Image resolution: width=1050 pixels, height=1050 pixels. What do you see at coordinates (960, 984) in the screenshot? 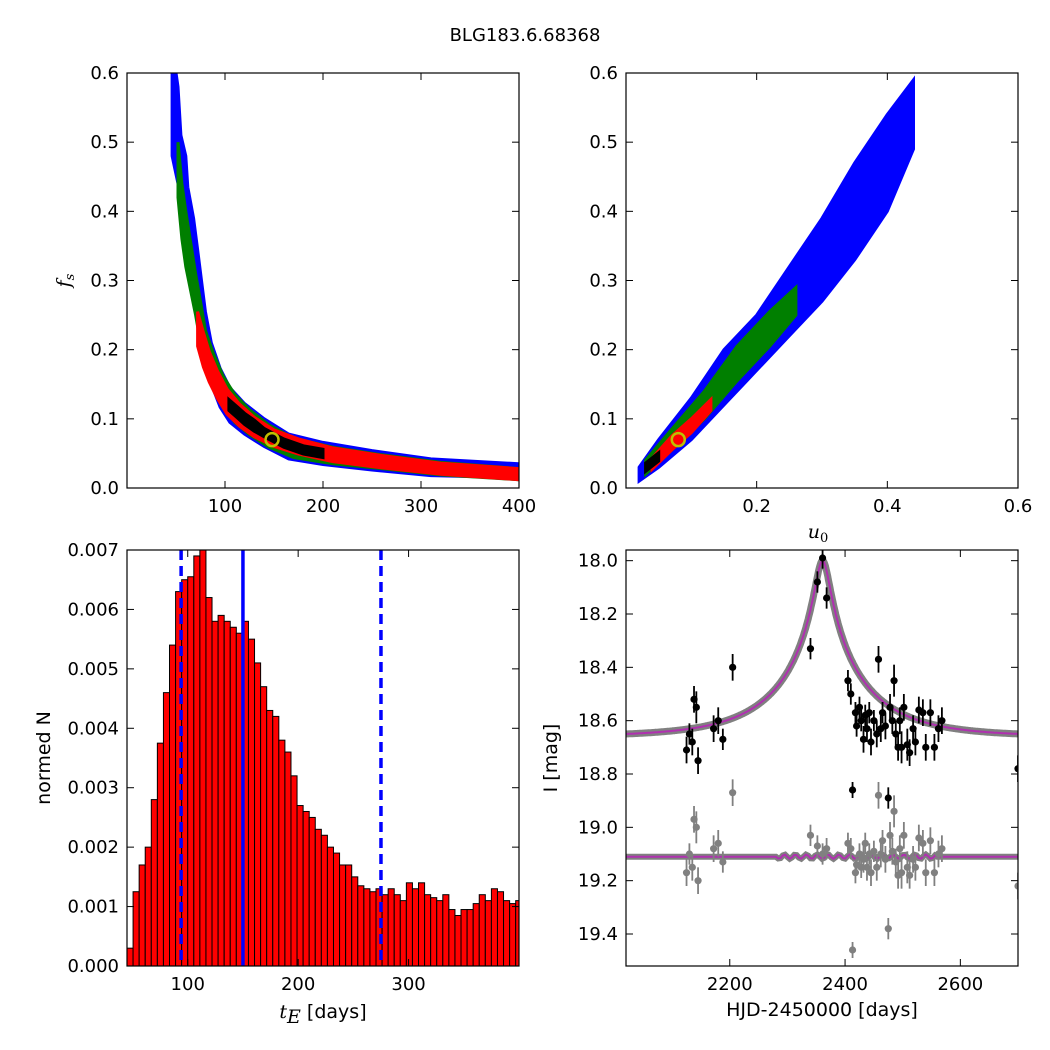
I see `x-tick-label: 2600` at bounding box center [960, 984].